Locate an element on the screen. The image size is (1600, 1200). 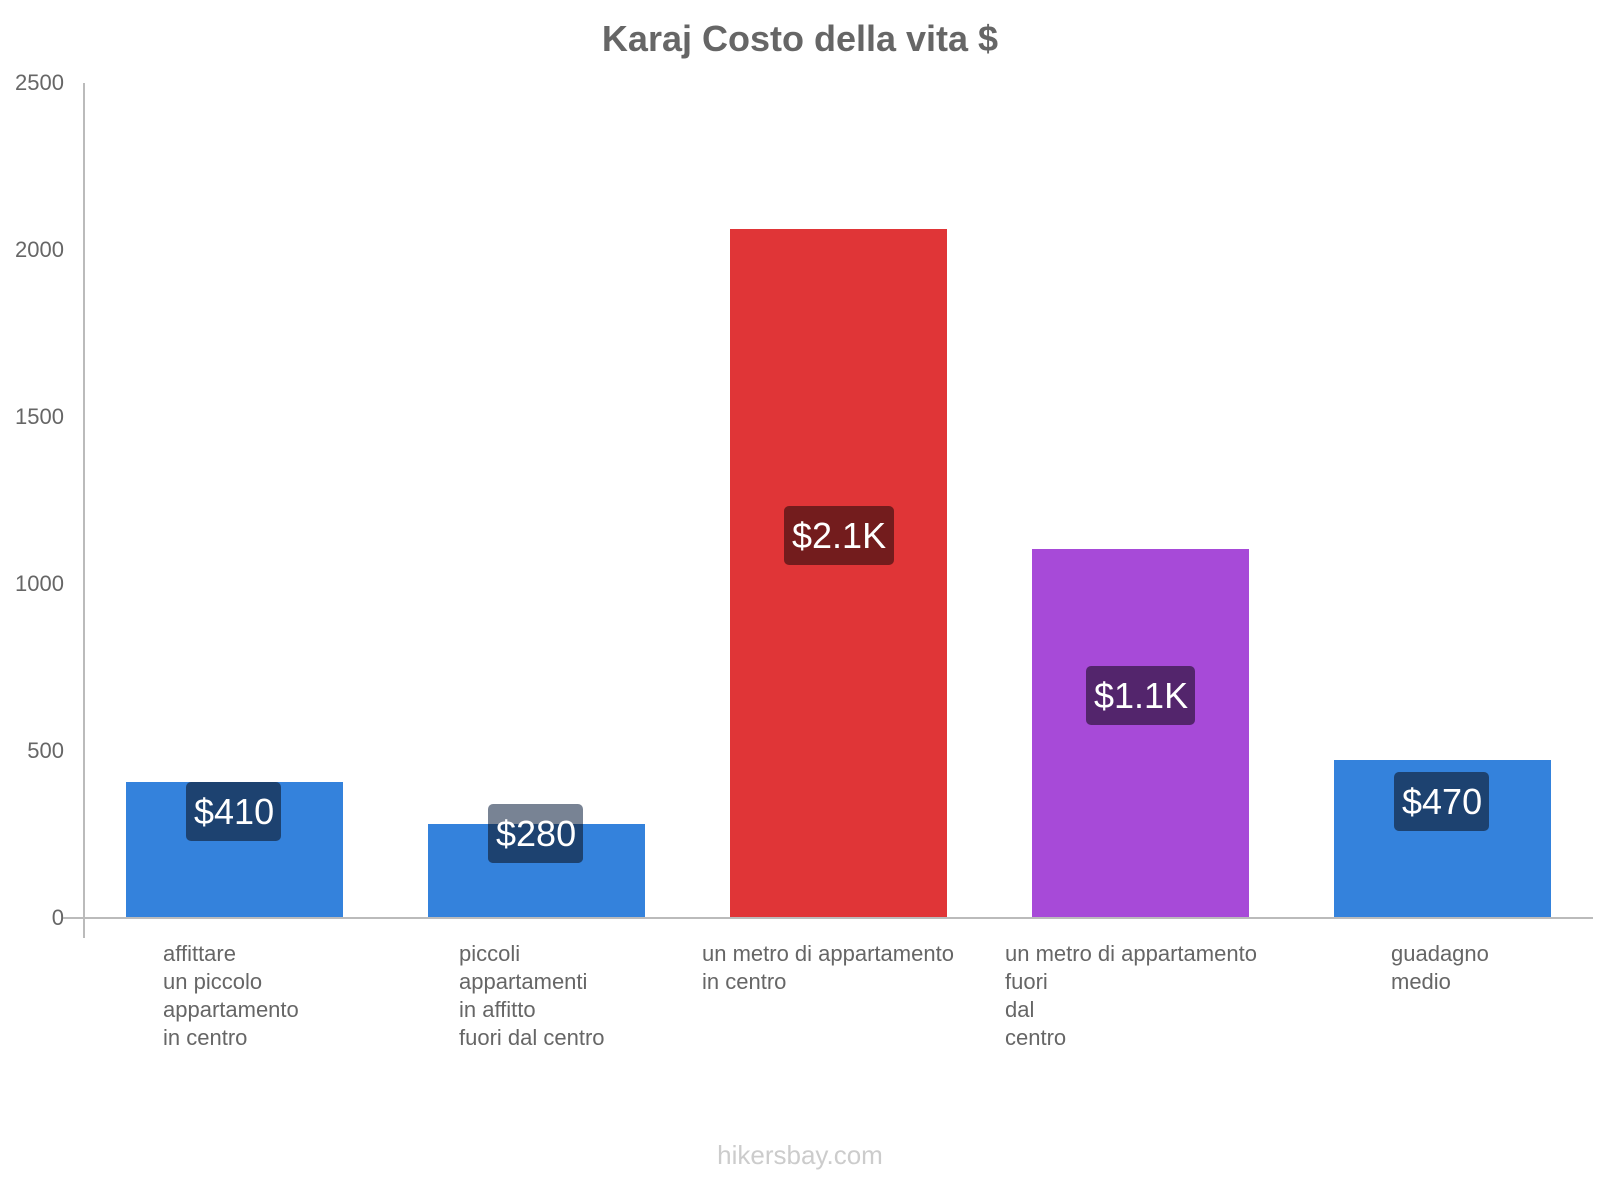
y-tick-label: 1000 is located at coordinates (39, 583).